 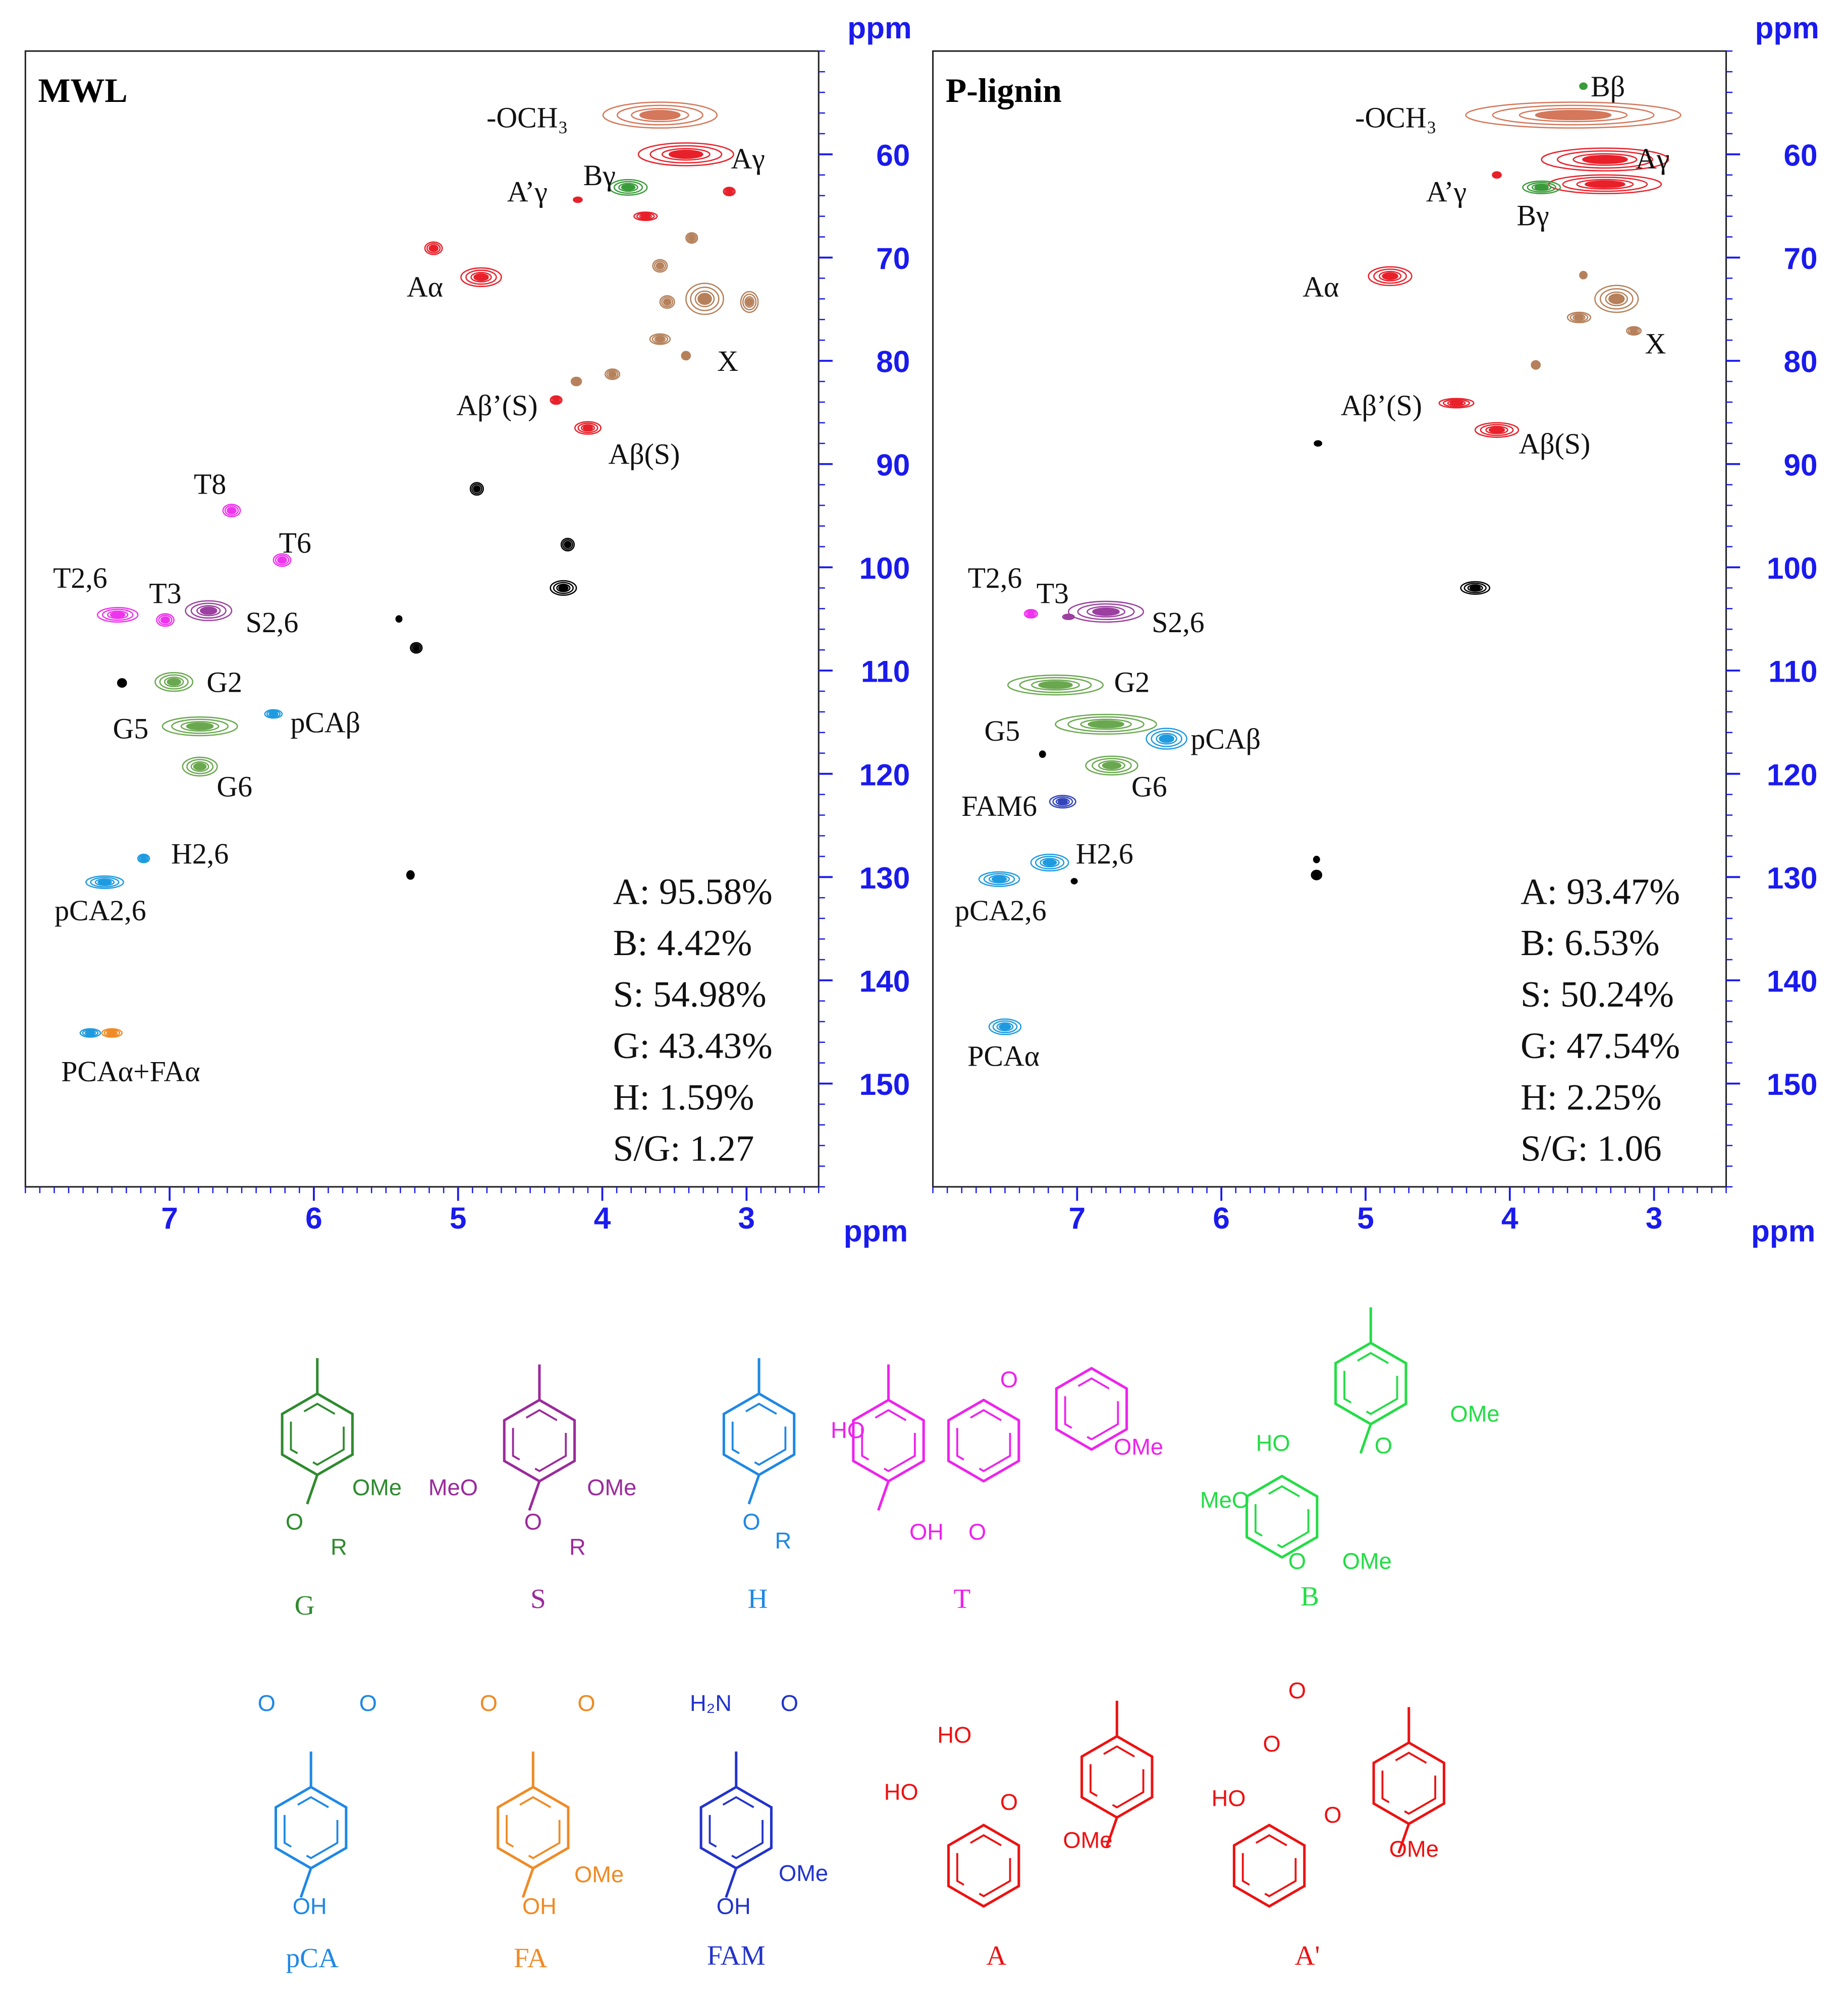 I want to click on peak-label: T3, so click(x=1053, y=593).